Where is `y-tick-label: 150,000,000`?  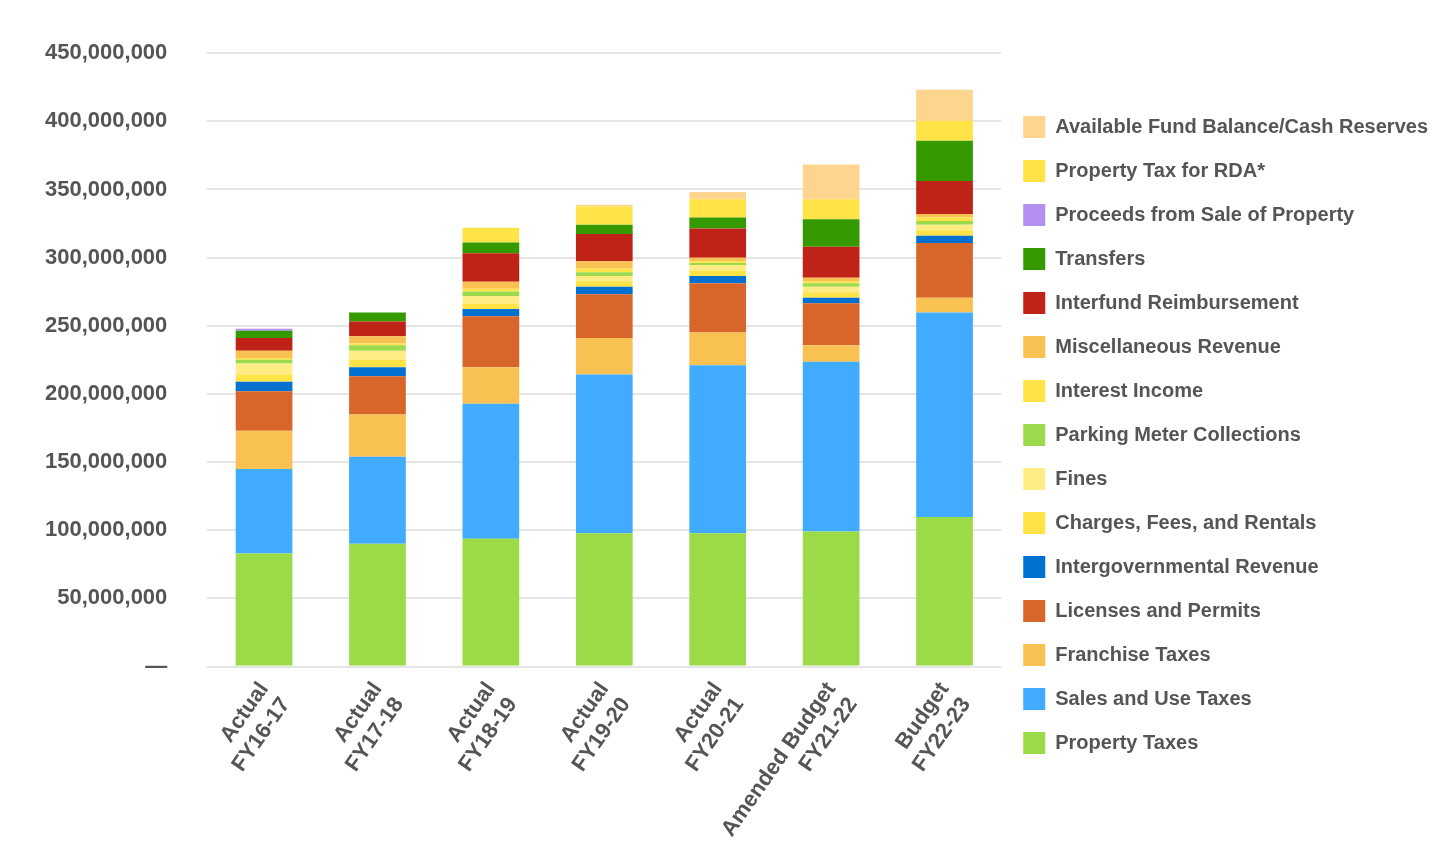 y-tick-label: 150,000,000 is located at coordinates (106, 461).